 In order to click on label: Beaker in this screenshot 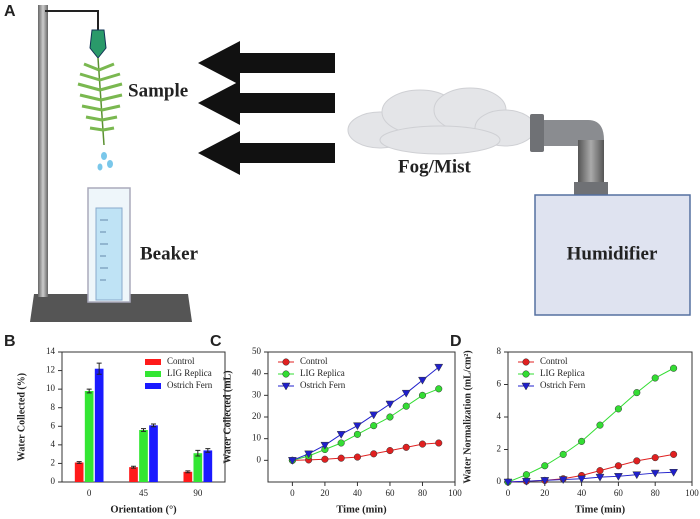, I will do `click(169, 253)`.